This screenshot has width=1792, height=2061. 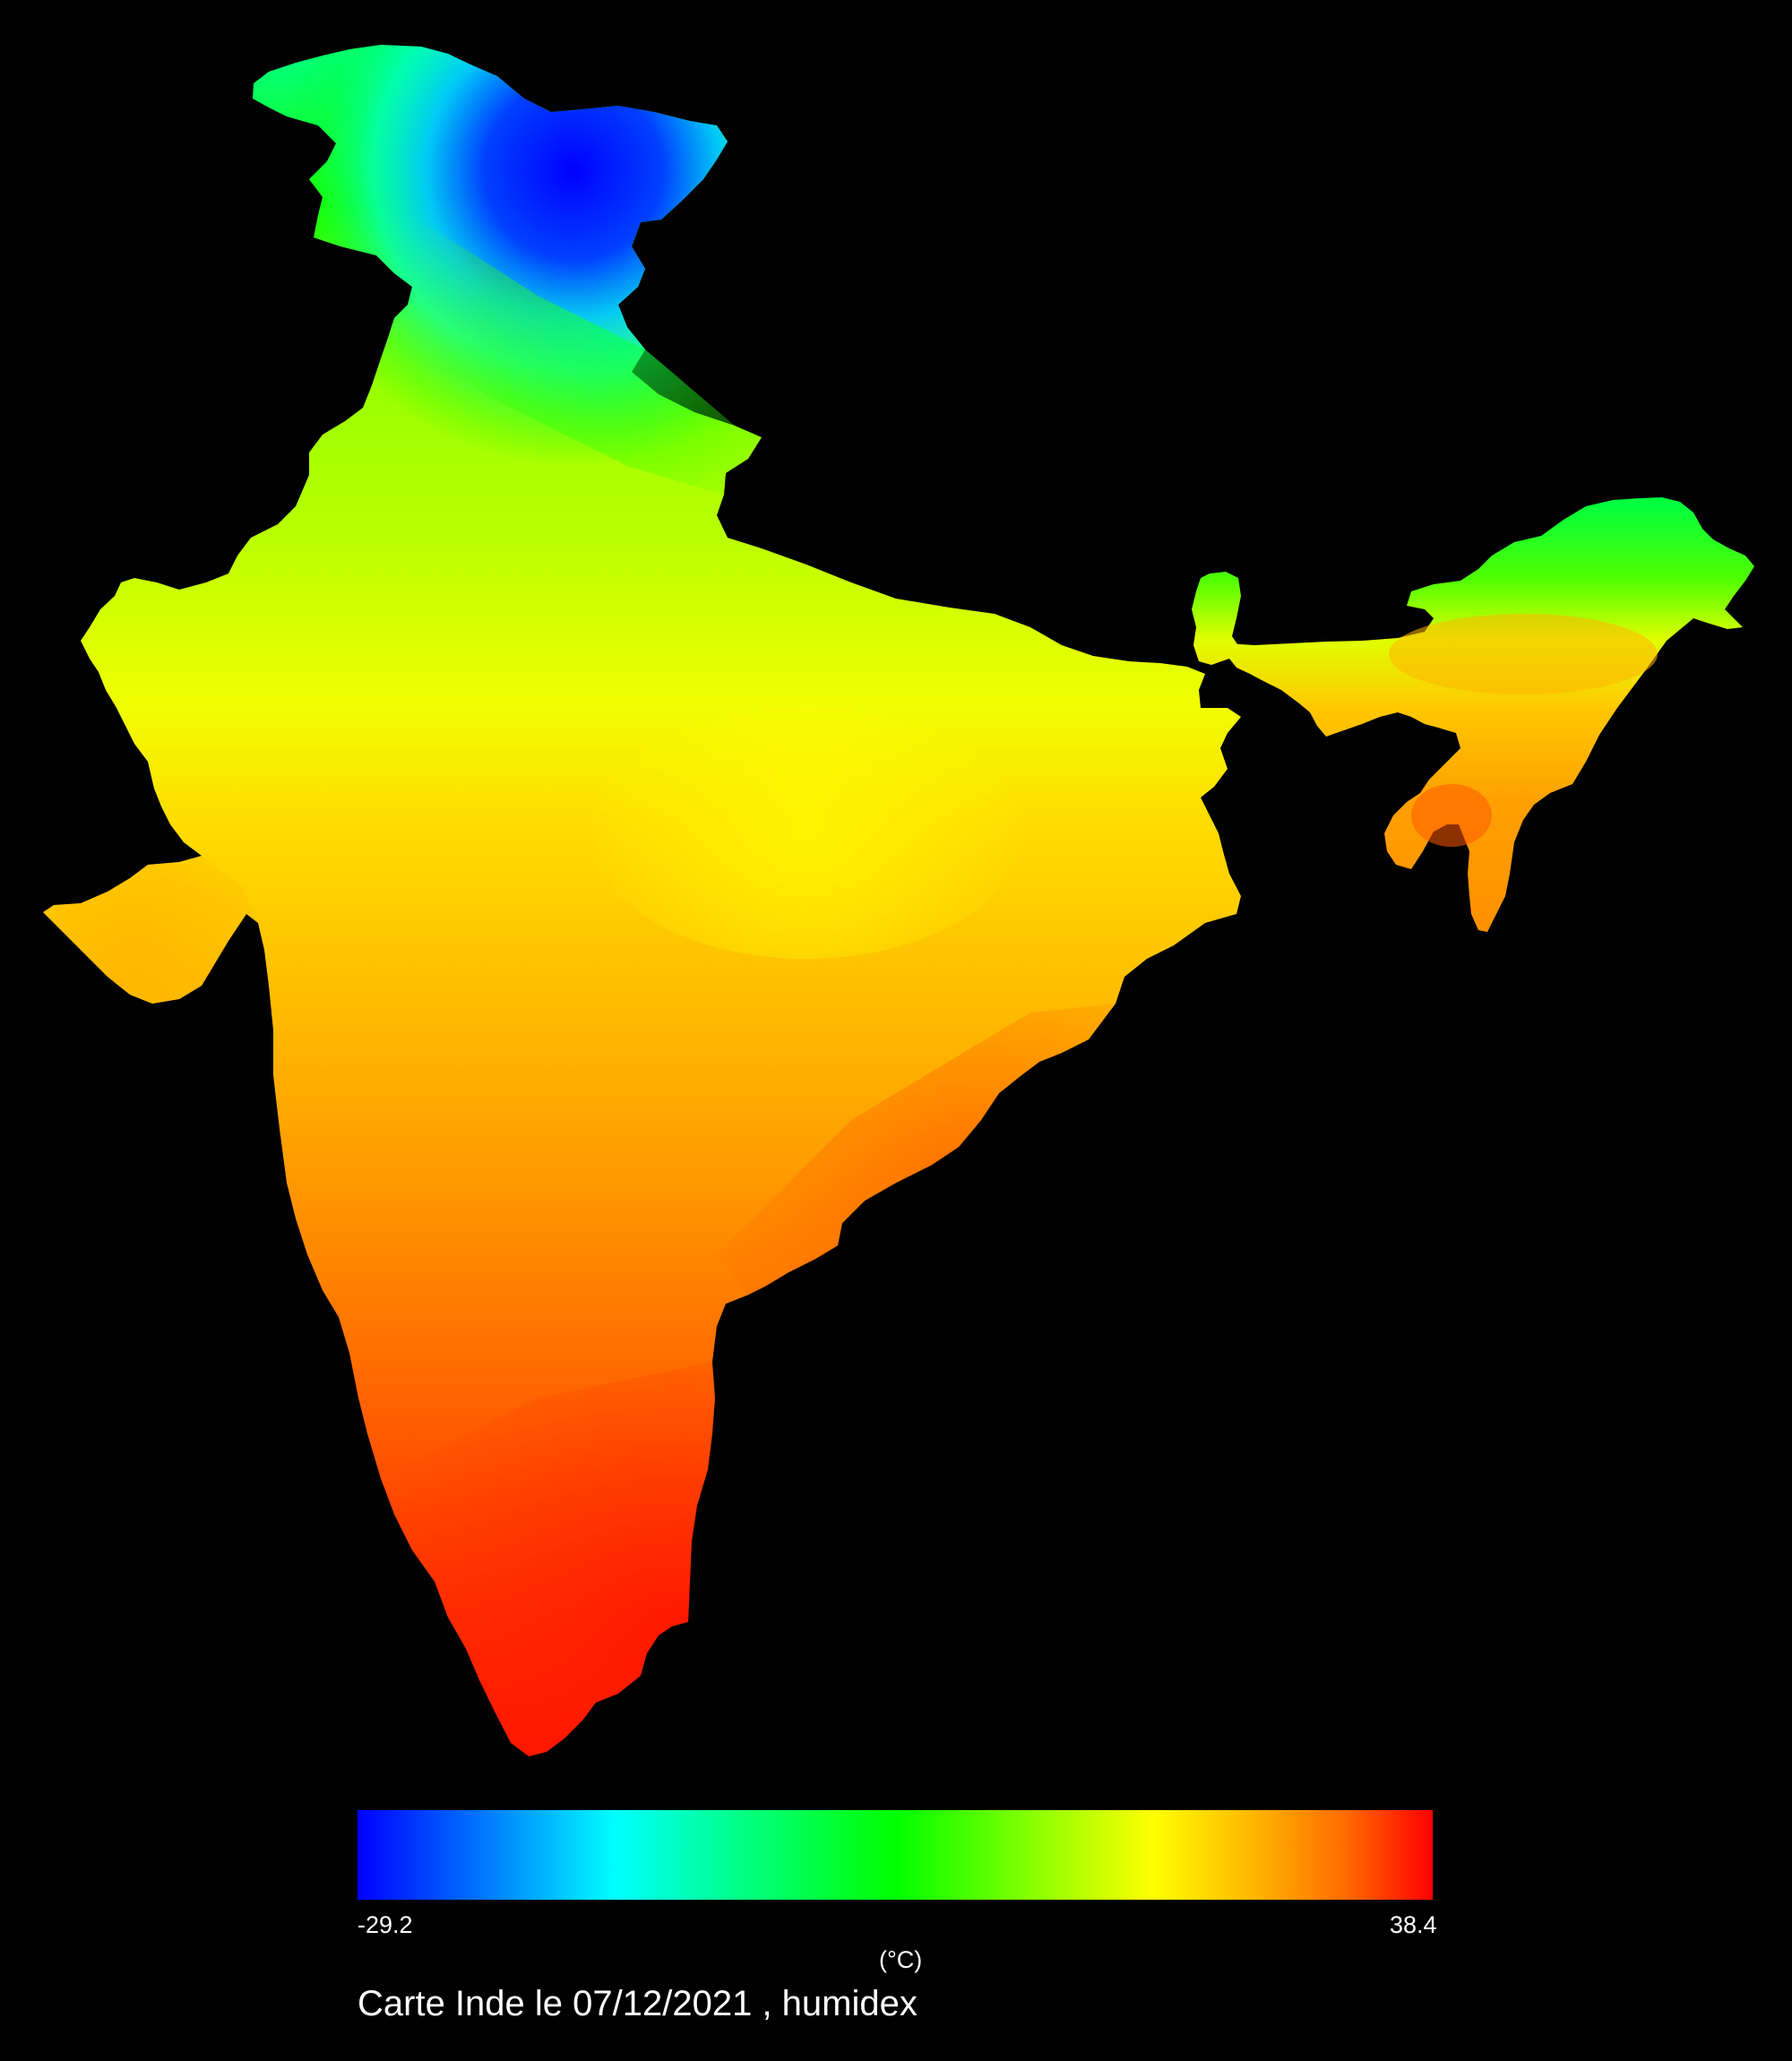 I want to click on map-title: Carte Inde le 07/12/2021 , humidex, so click(x=638, y=2003).